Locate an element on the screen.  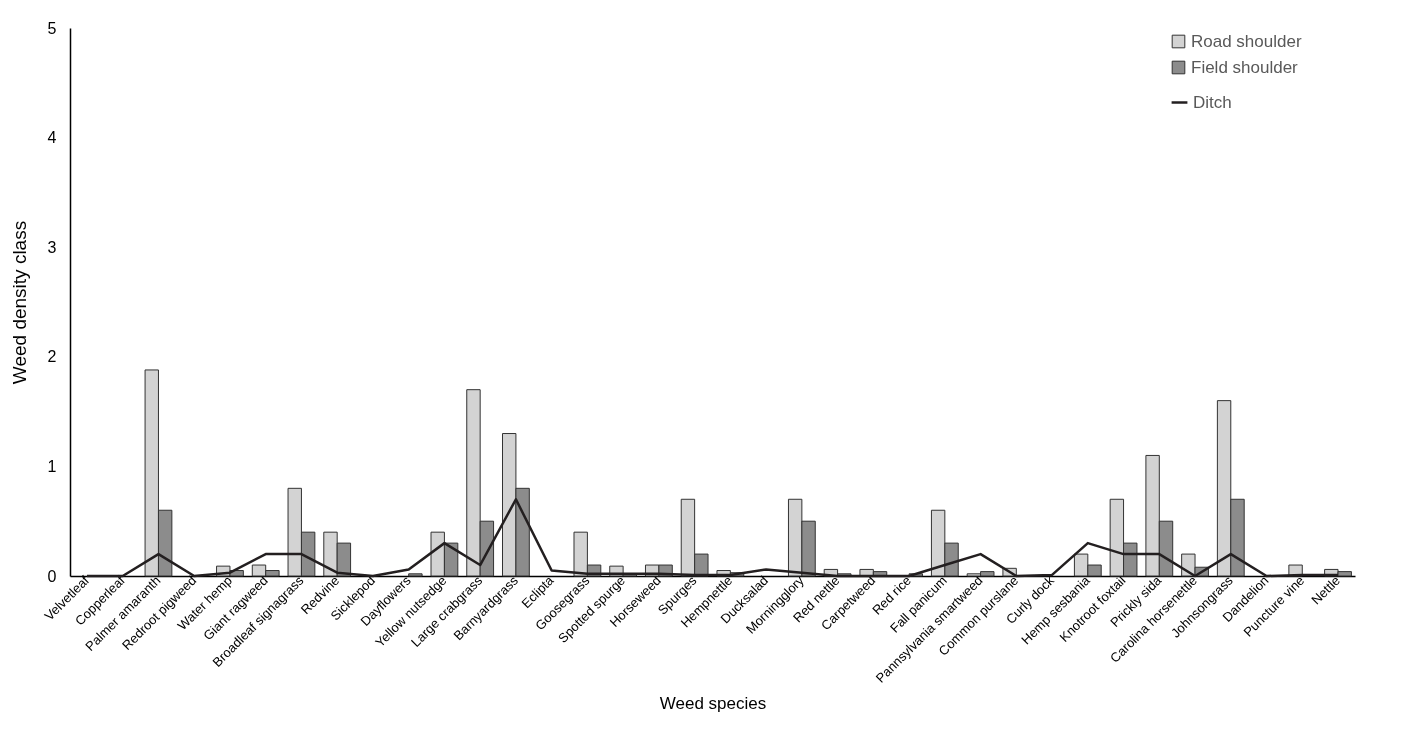
y-tick-label: 2 is located at coordinates (52, 357).